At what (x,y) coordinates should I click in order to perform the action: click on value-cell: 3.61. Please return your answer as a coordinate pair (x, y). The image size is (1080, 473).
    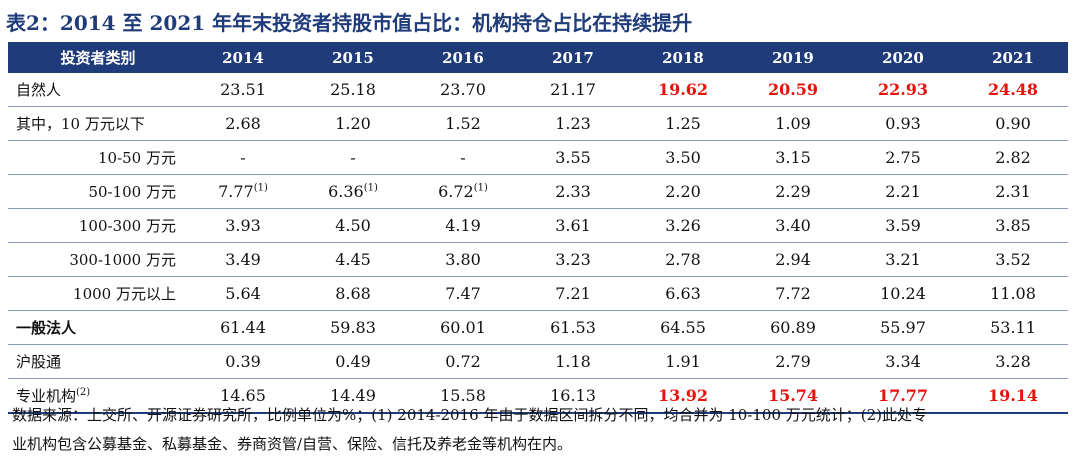
    Looking at the image, I should click on (573, 225).